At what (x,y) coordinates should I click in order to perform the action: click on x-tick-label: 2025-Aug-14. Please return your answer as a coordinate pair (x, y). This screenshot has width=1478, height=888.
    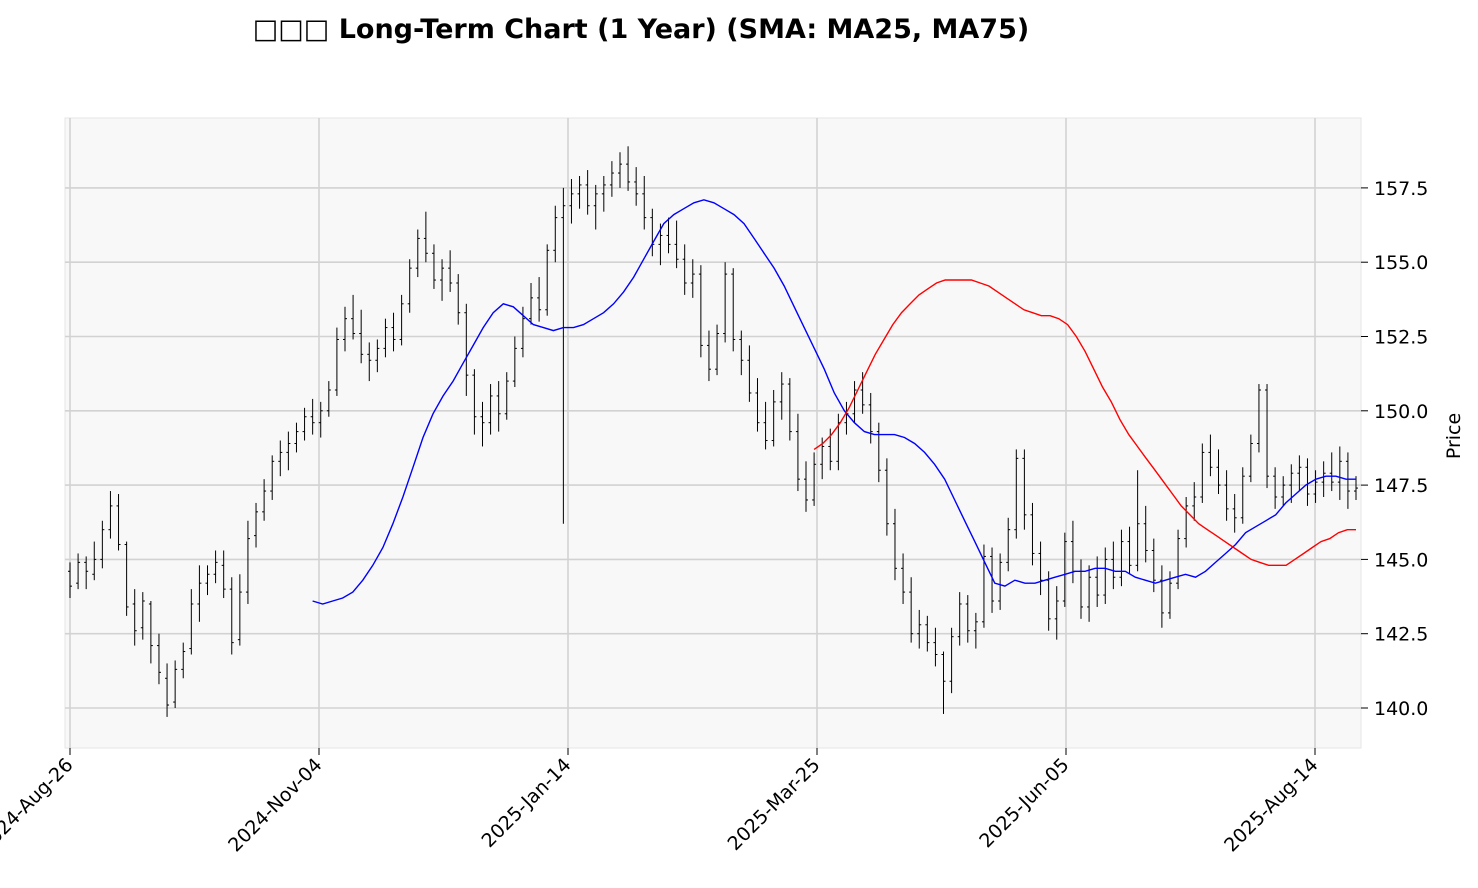
    Looking at the image, I should click on (1271, 805).